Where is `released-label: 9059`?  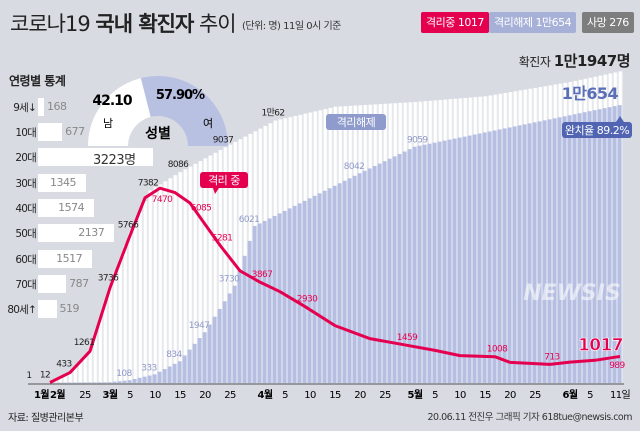 released-label: 9059 is located at coordinates (417, 141).